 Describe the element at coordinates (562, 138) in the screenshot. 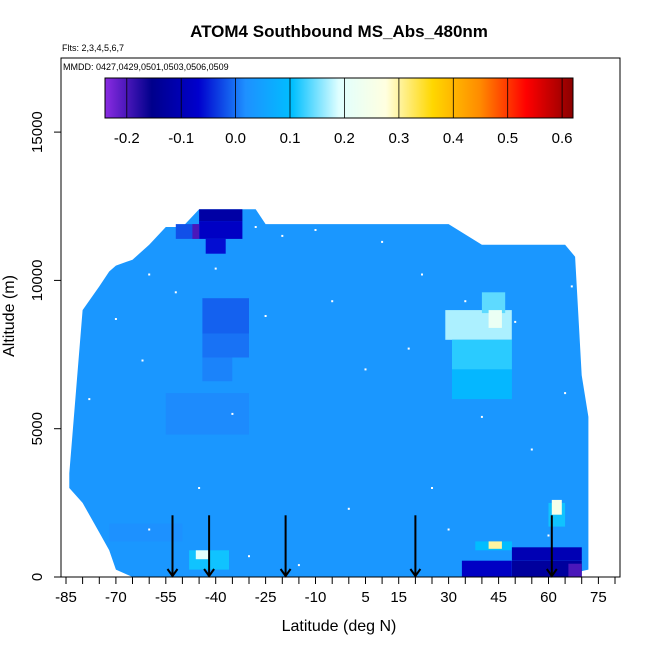

I see `colorbar-tick-label: 0.6` at that location.